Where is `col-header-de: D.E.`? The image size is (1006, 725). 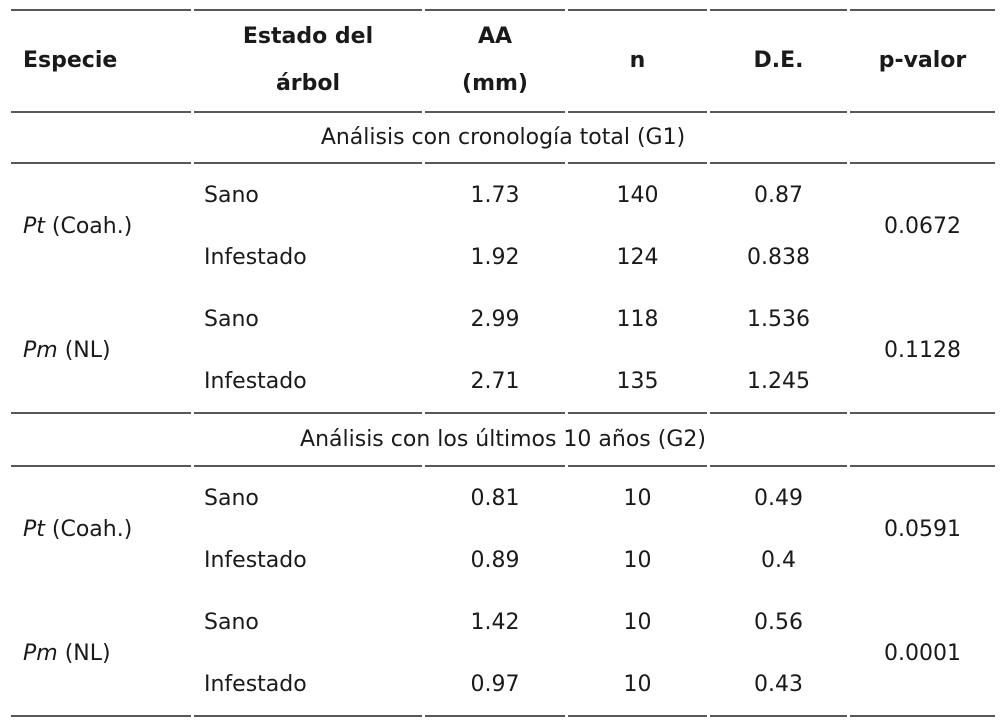 col-header-de: D.E. is located at coordinates (778, 61).